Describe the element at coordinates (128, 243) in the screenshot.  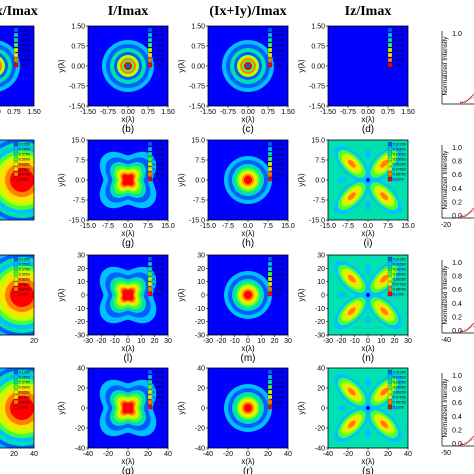
I see `panel-label: (g)` at that location.